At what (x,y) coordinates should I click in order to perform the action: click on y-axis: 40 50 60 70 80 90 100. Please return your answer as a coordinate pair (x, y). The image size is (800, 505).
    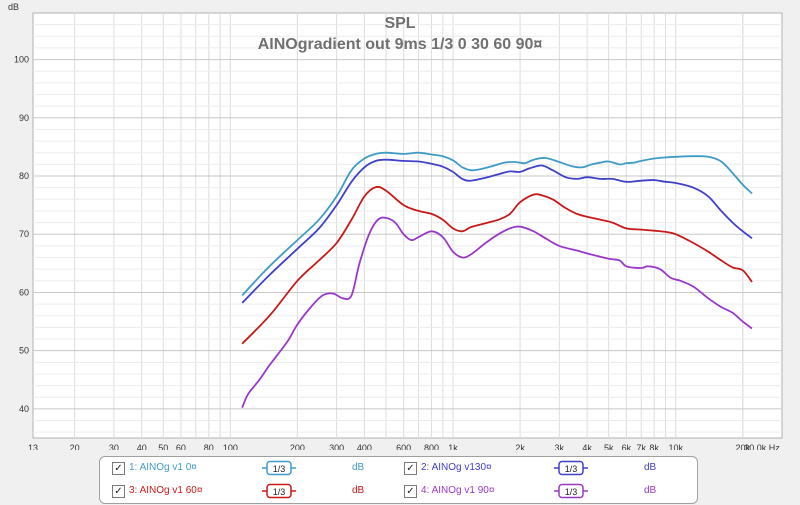
    Looking at the image, I should click on (21, 234).